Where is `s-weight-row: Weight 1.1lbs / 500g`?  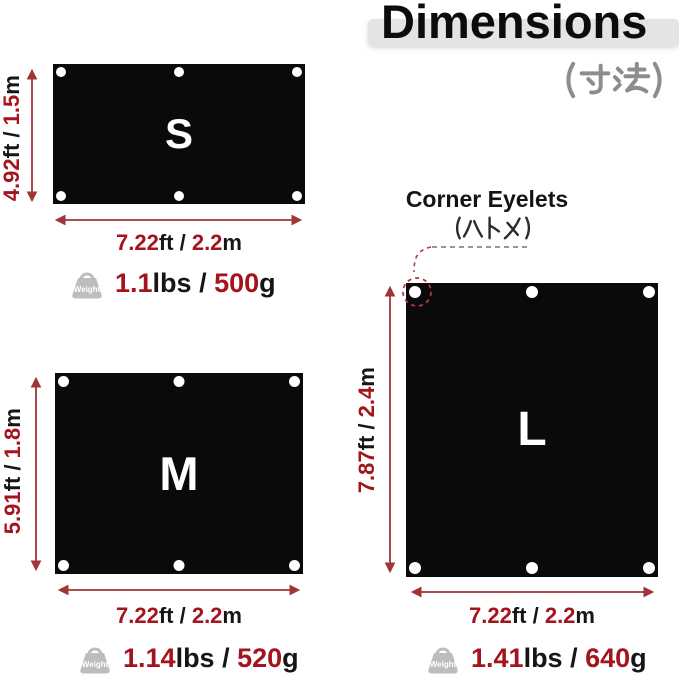
s-weight-row: Weight 1.1lbs / 500g is located at coordinates (172, 283).